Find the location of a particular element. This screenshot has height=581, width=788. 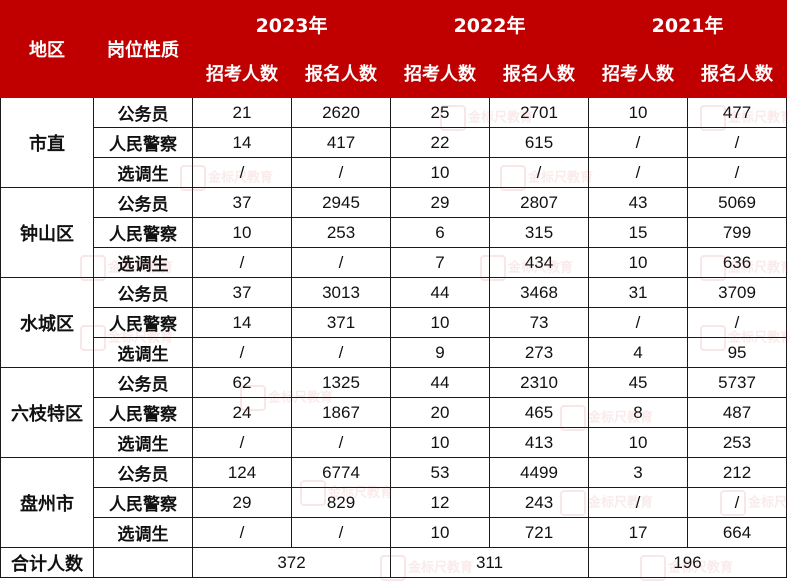

value-cell: 21 is located at coordinates (242, 112).